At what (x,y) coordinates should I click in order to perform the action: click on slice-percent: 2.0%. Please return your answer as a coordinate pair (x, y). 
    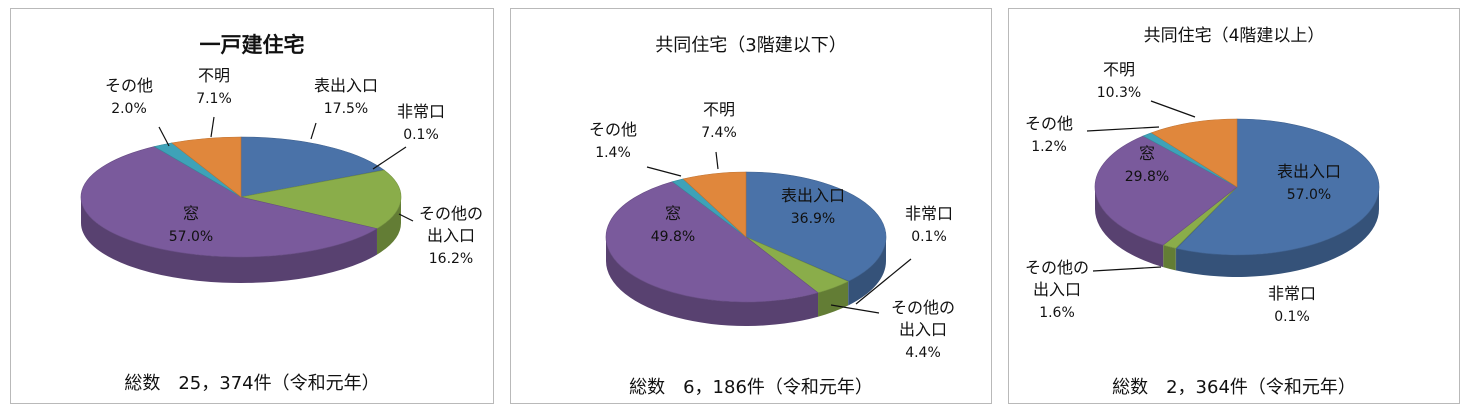
    Looking at the image, I should click on (129, 109).